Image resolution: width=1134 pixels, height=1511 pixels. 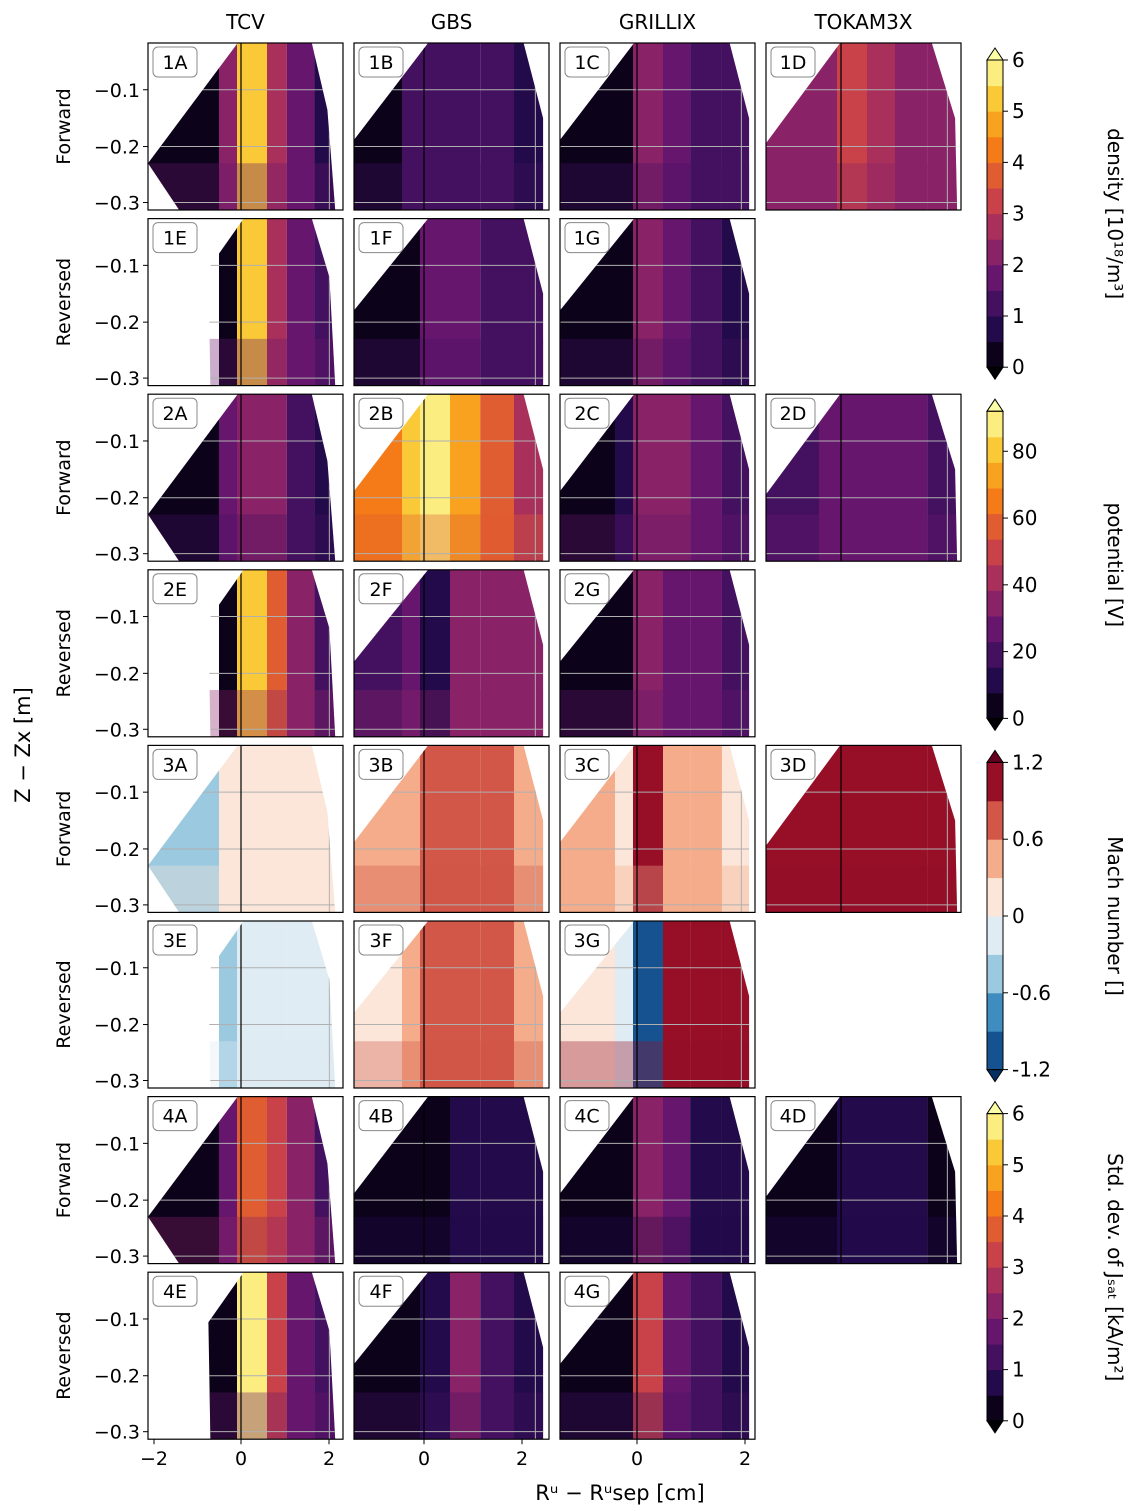 What do you see at coordinates (657, 477) in the screenshot?
I see `panel-frame-2C` at bounding box center [657, 477].